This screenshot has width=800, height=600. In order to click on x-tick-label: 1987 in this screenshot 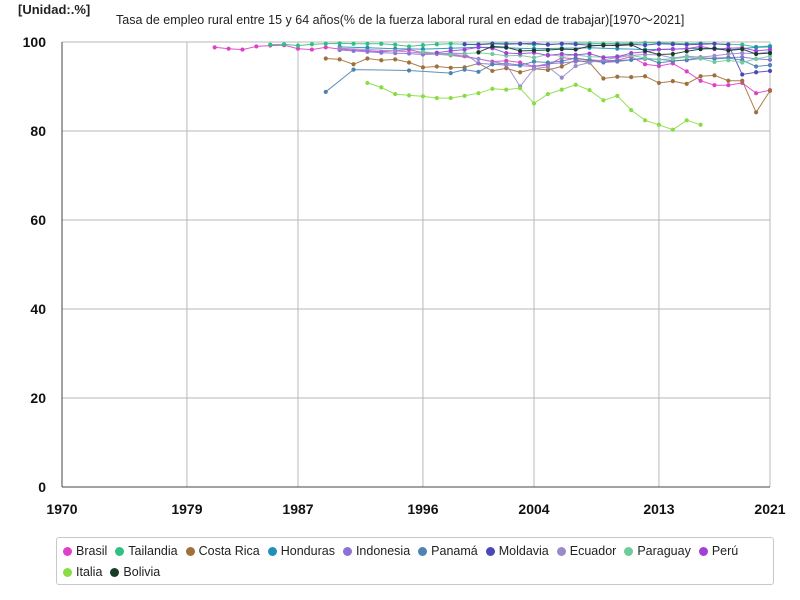, I will do `click(297, 509)`.